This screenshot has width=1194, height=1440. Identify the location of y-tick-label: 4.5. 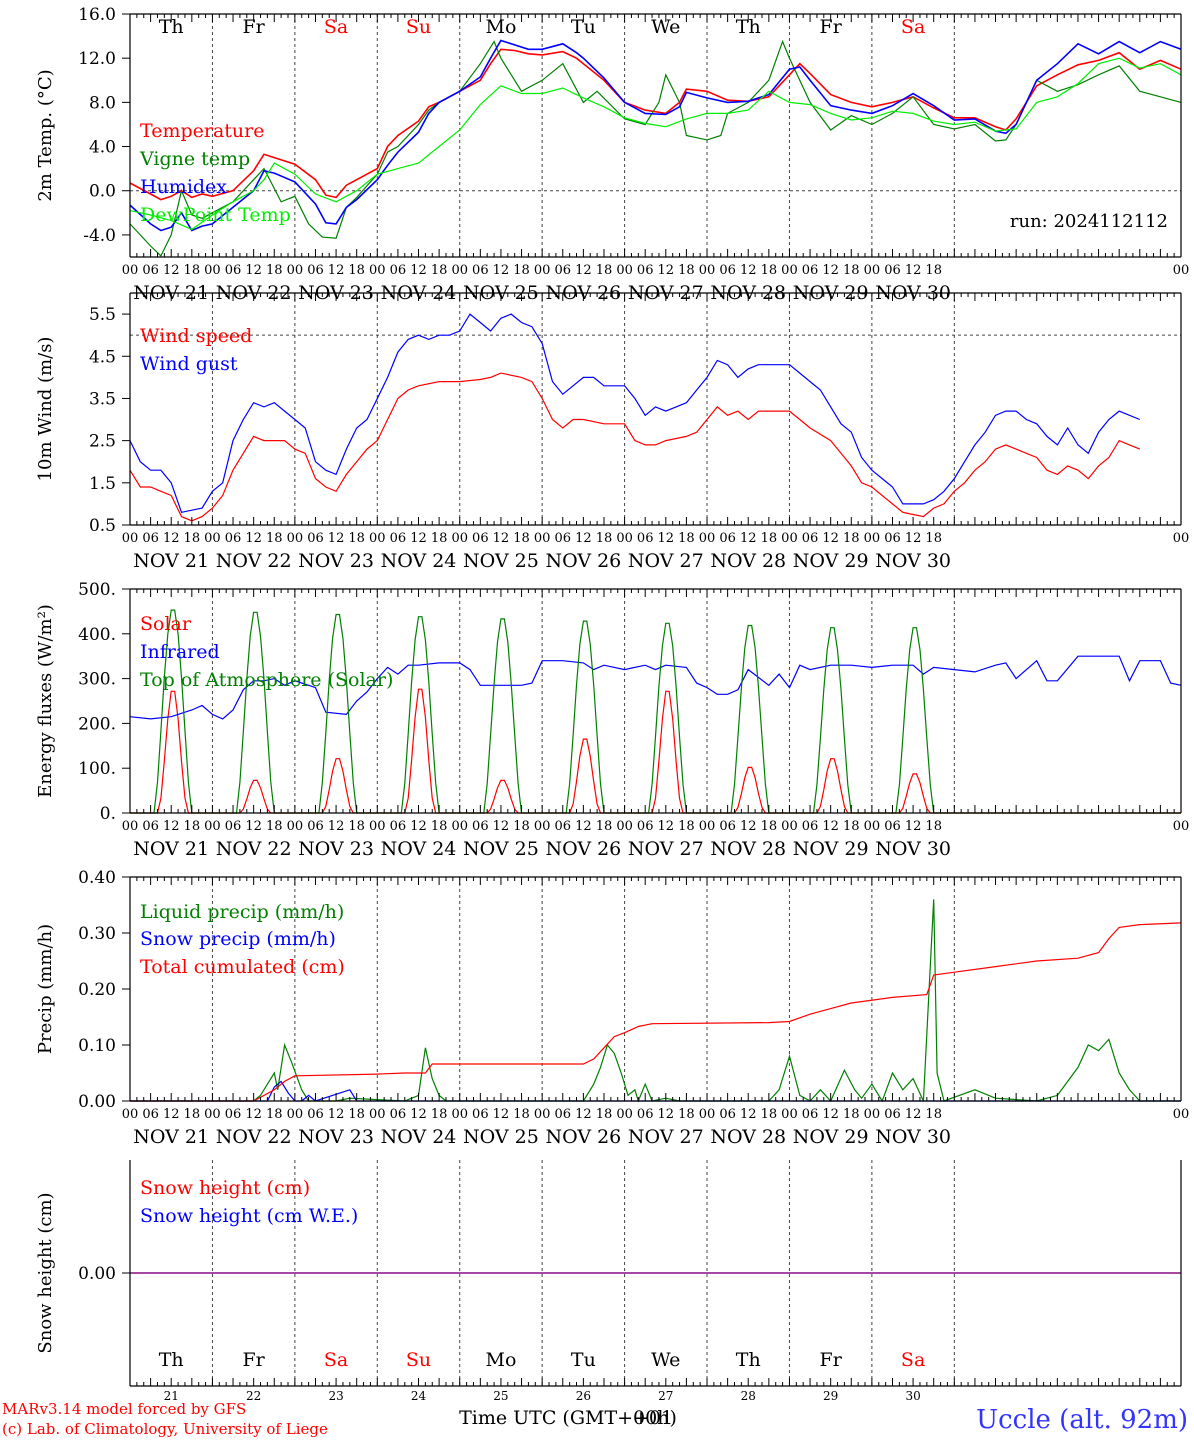
(102, 357).